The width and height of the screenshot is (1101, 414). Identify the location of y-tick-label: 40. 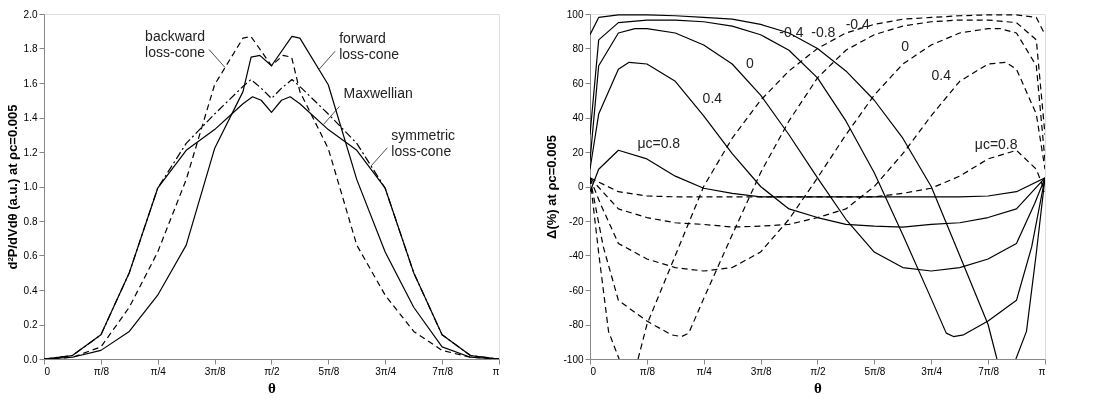
(578, 117).